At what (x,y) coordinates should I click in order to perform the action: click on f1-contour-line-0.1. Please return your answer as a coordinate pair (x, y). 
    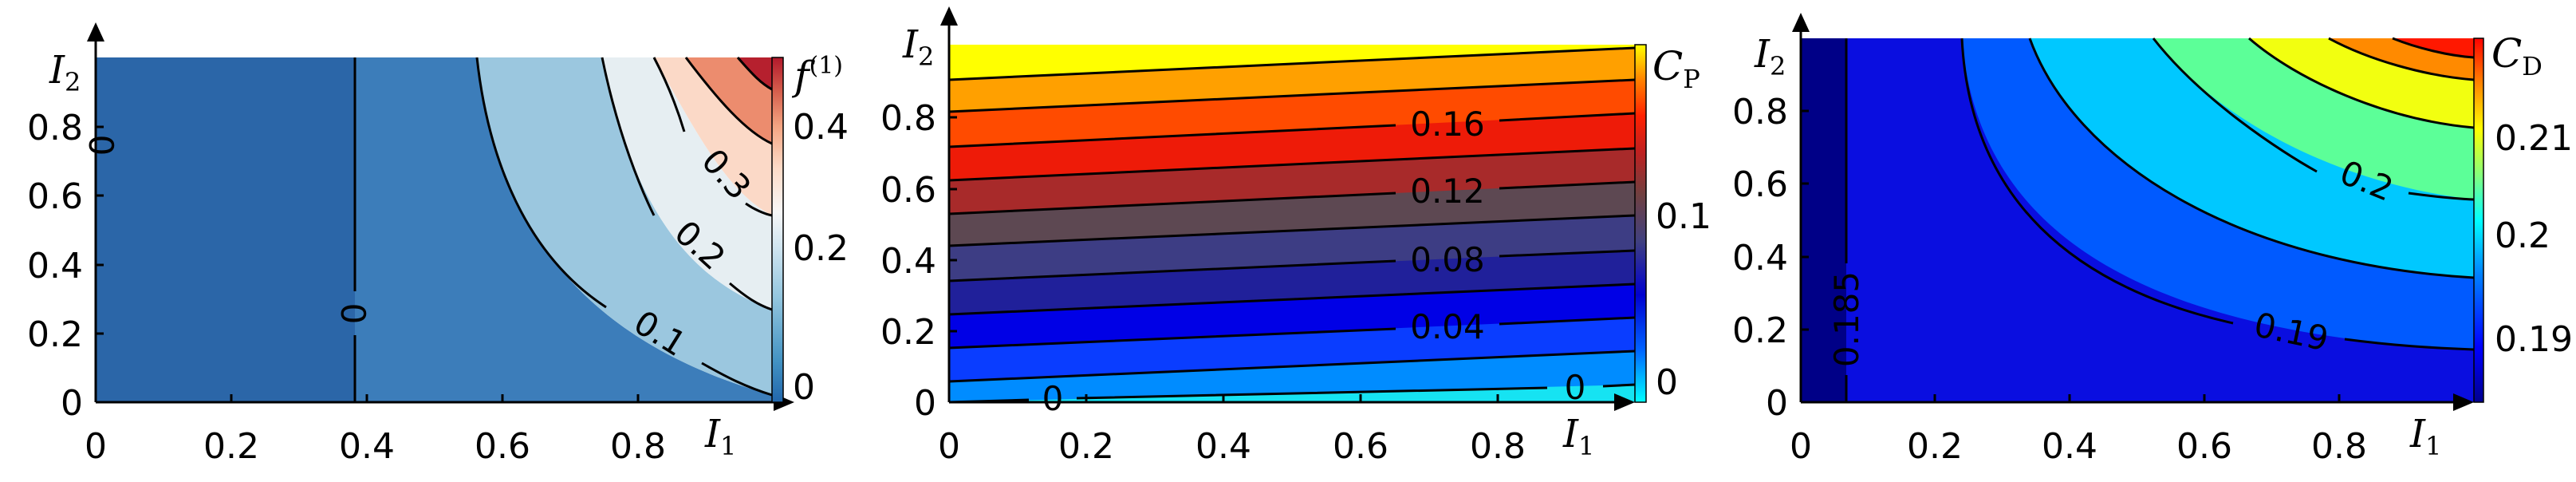
    Looking at the image, I should click on (624, 227).